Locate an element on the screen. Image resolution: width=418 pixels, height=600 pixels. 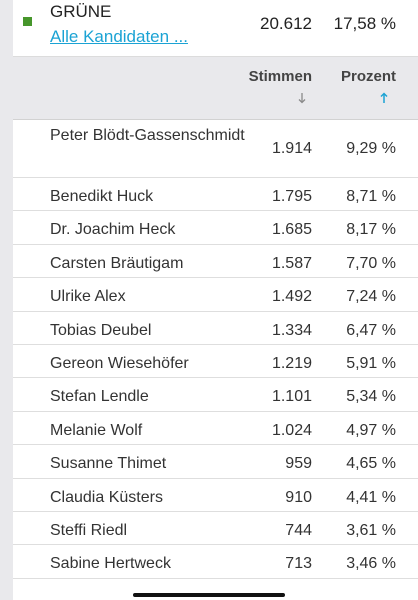
table-row: Sabine Hertweck 713 3,46 % is located at coordinates (215, 562).